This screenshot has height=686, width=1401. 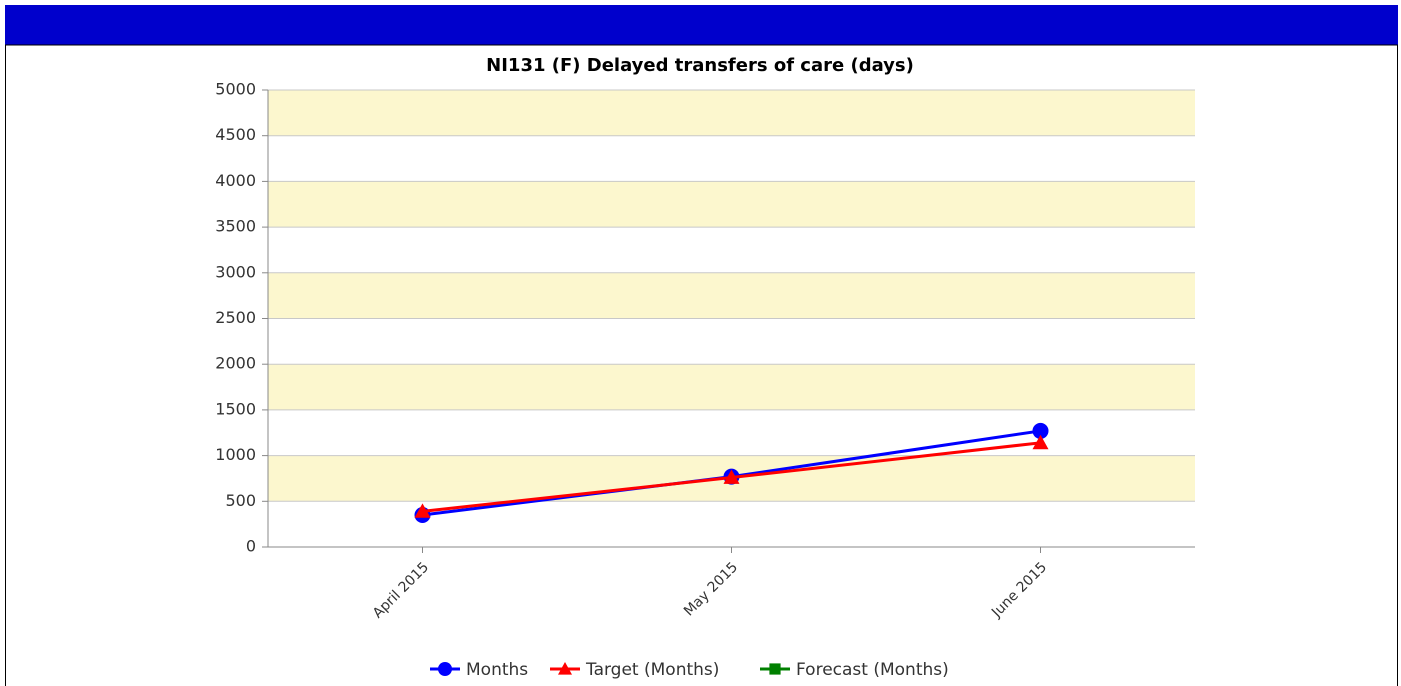 What do you see at coordinates (701, 25) in the screenshot?
I see `header-bar` at bounding box center [701, 25].